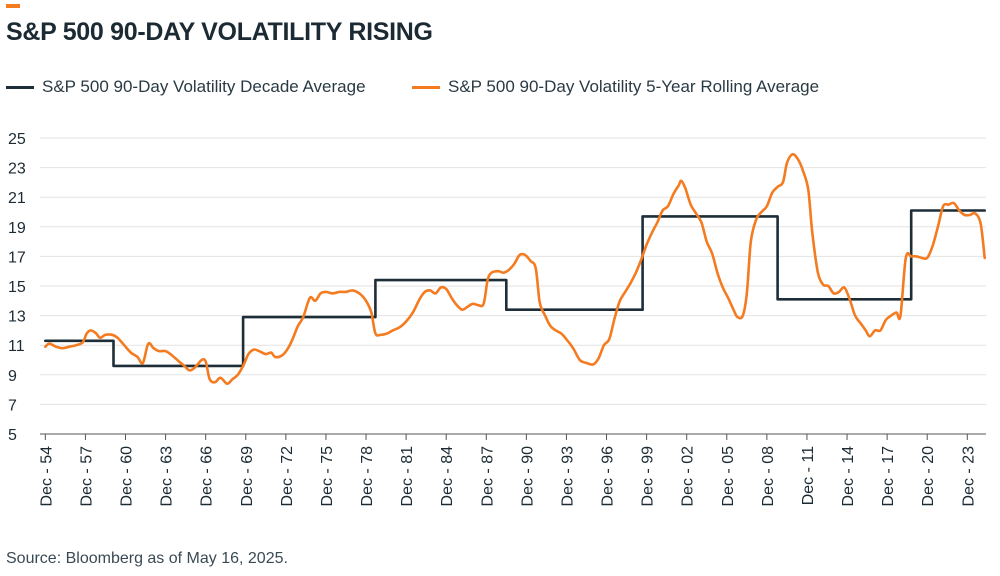  I want to click on legend-item-decade-average: S&P 500 90-Day Volatility Decade Average, so click(186, 87).